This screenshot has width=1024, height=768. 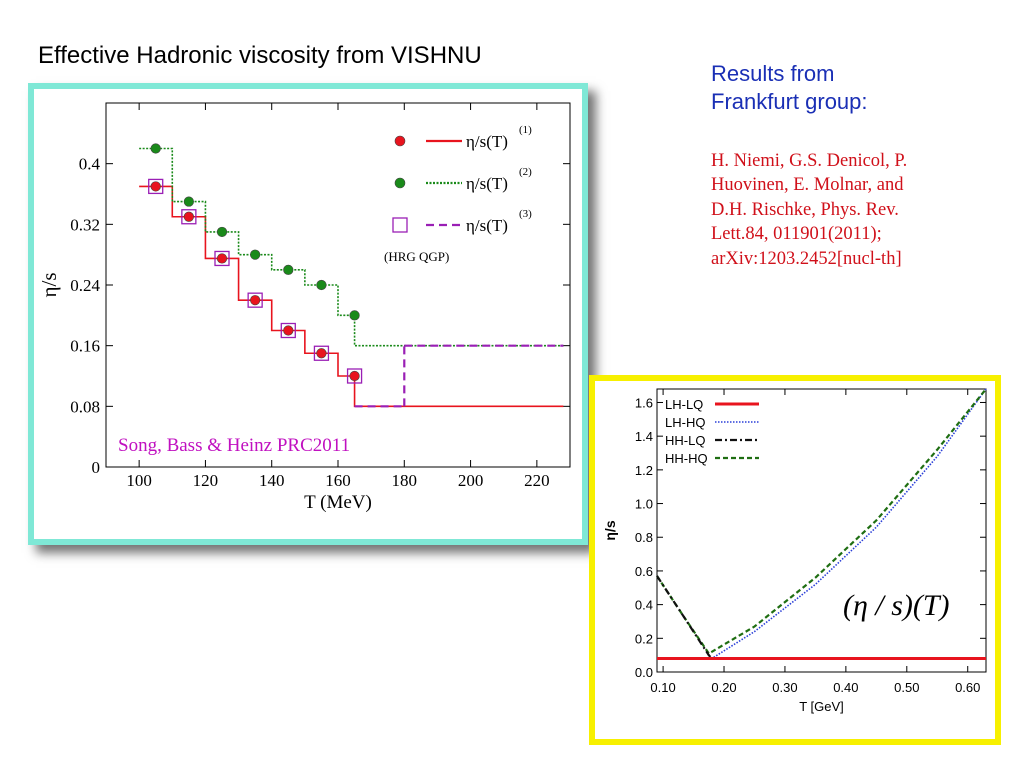 I want to click on reference-line: D.H. Rischke, Phys. Rev., so click(x=805, y=209).